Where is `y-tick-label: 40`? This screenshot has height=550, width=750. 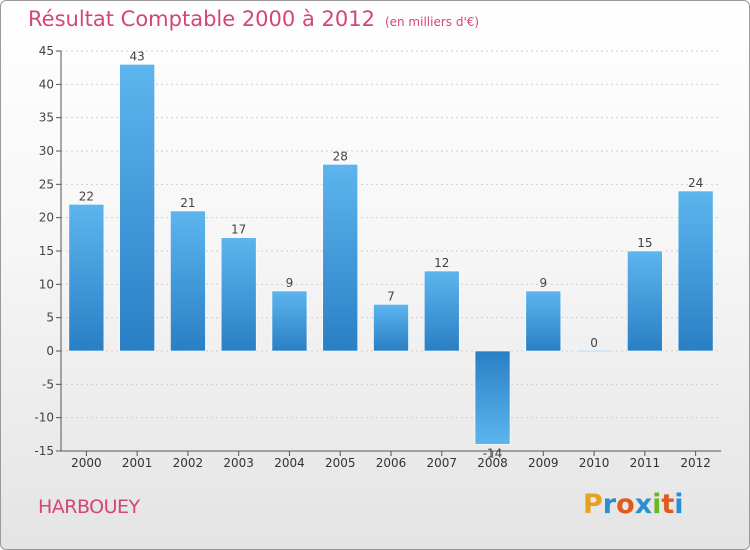 y-tick-label: 40 is located at coordinates (46, 84).